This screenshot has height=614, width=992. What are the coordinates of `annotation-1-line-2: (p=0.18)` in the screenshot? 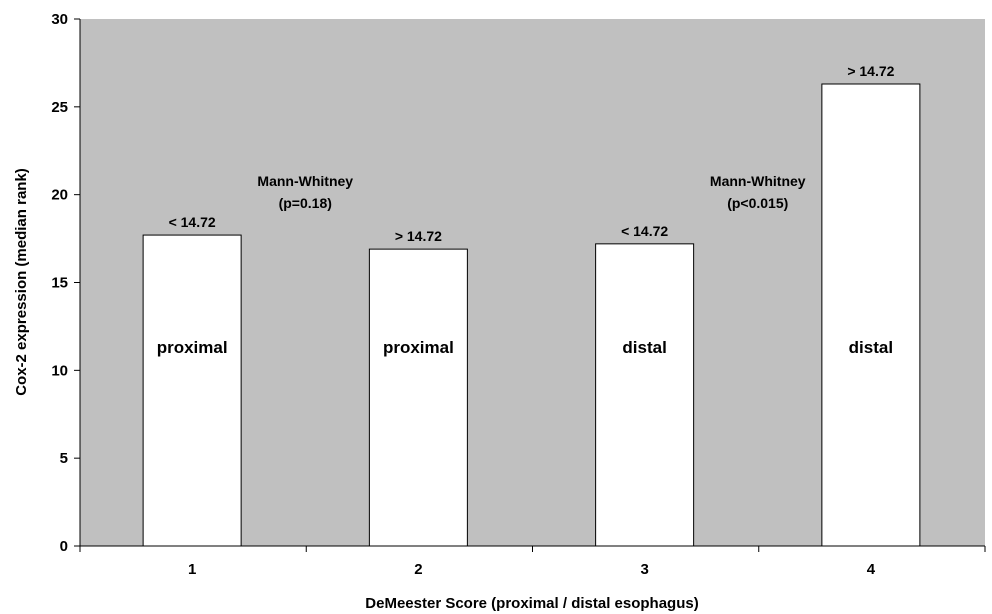 It's located at (305, 203).